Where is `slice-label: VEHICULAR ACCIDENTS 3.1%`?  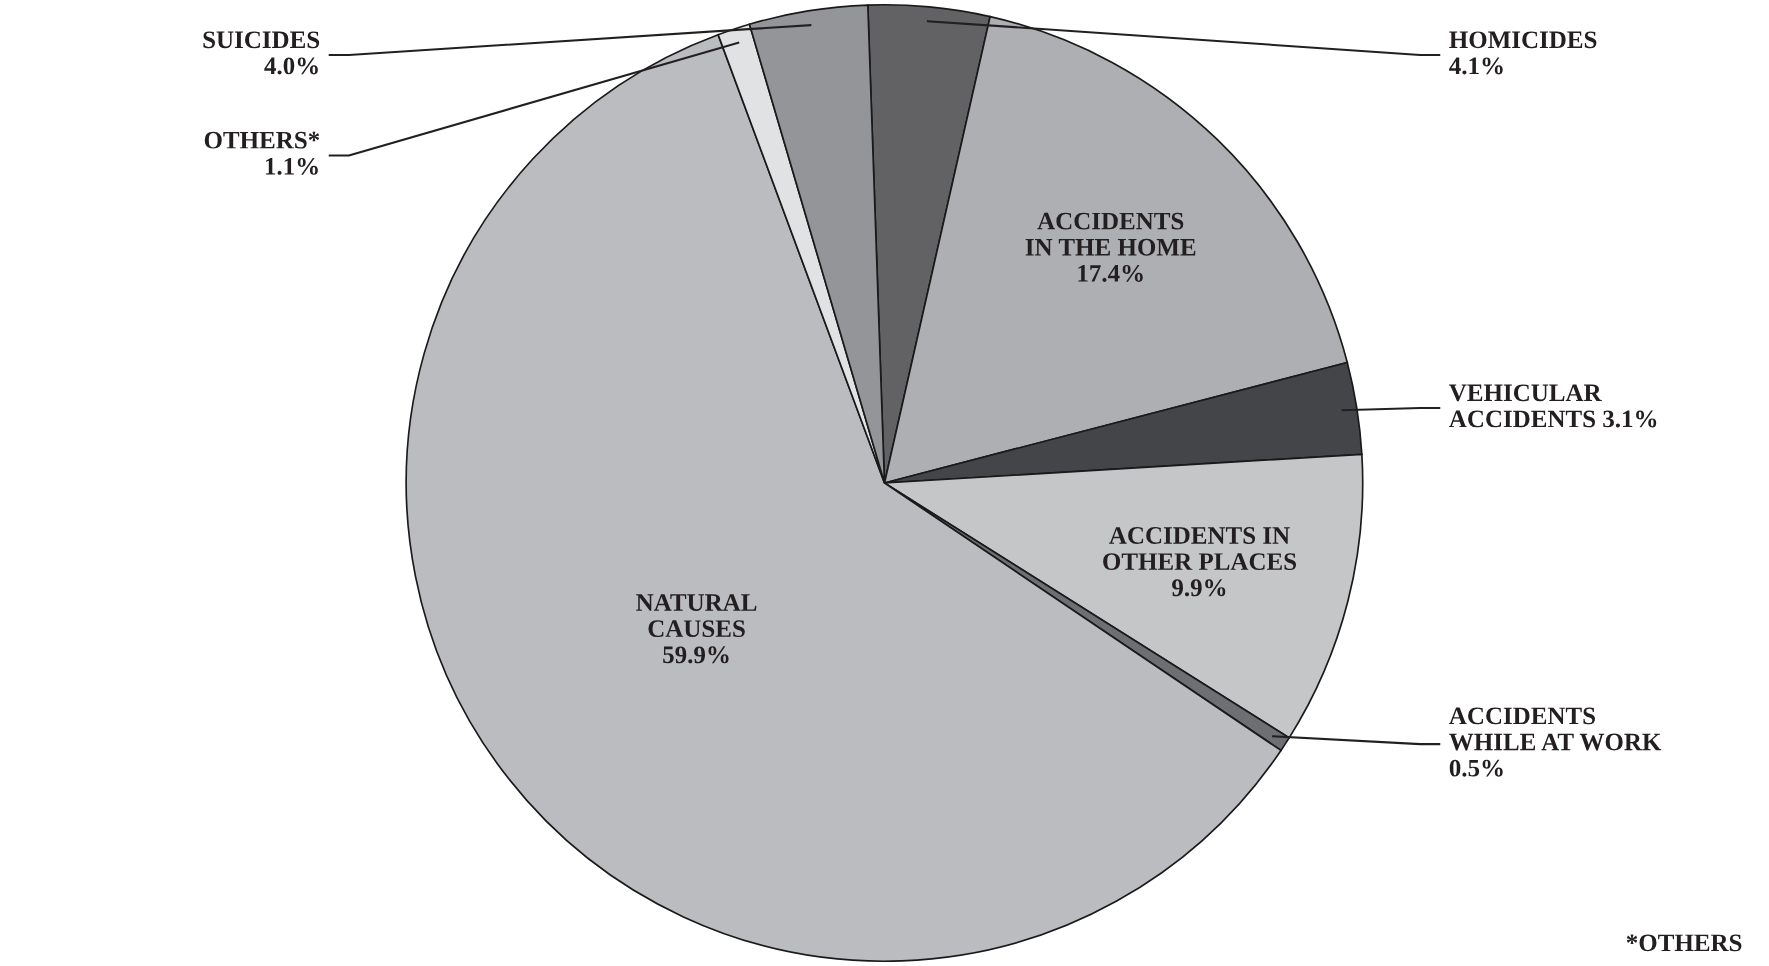 slice-label: VEHICULAR ACCIDENTS 3.1% is located at coordinates (1553, 406).